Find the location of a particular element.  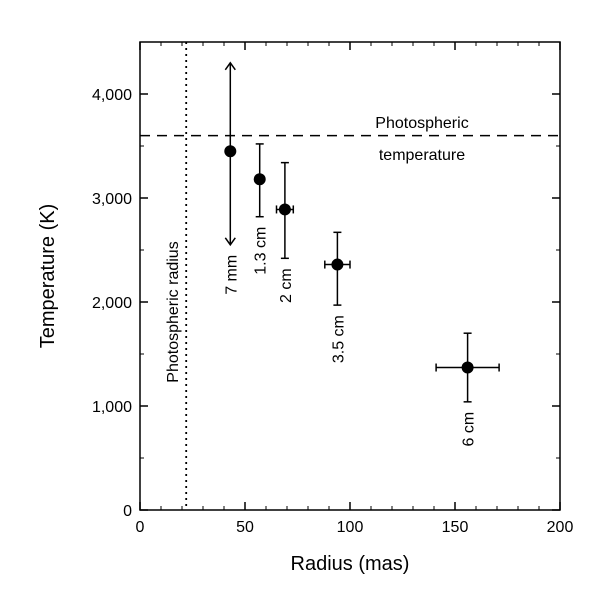

arrow-head-up is located at coordinates (230, 66).